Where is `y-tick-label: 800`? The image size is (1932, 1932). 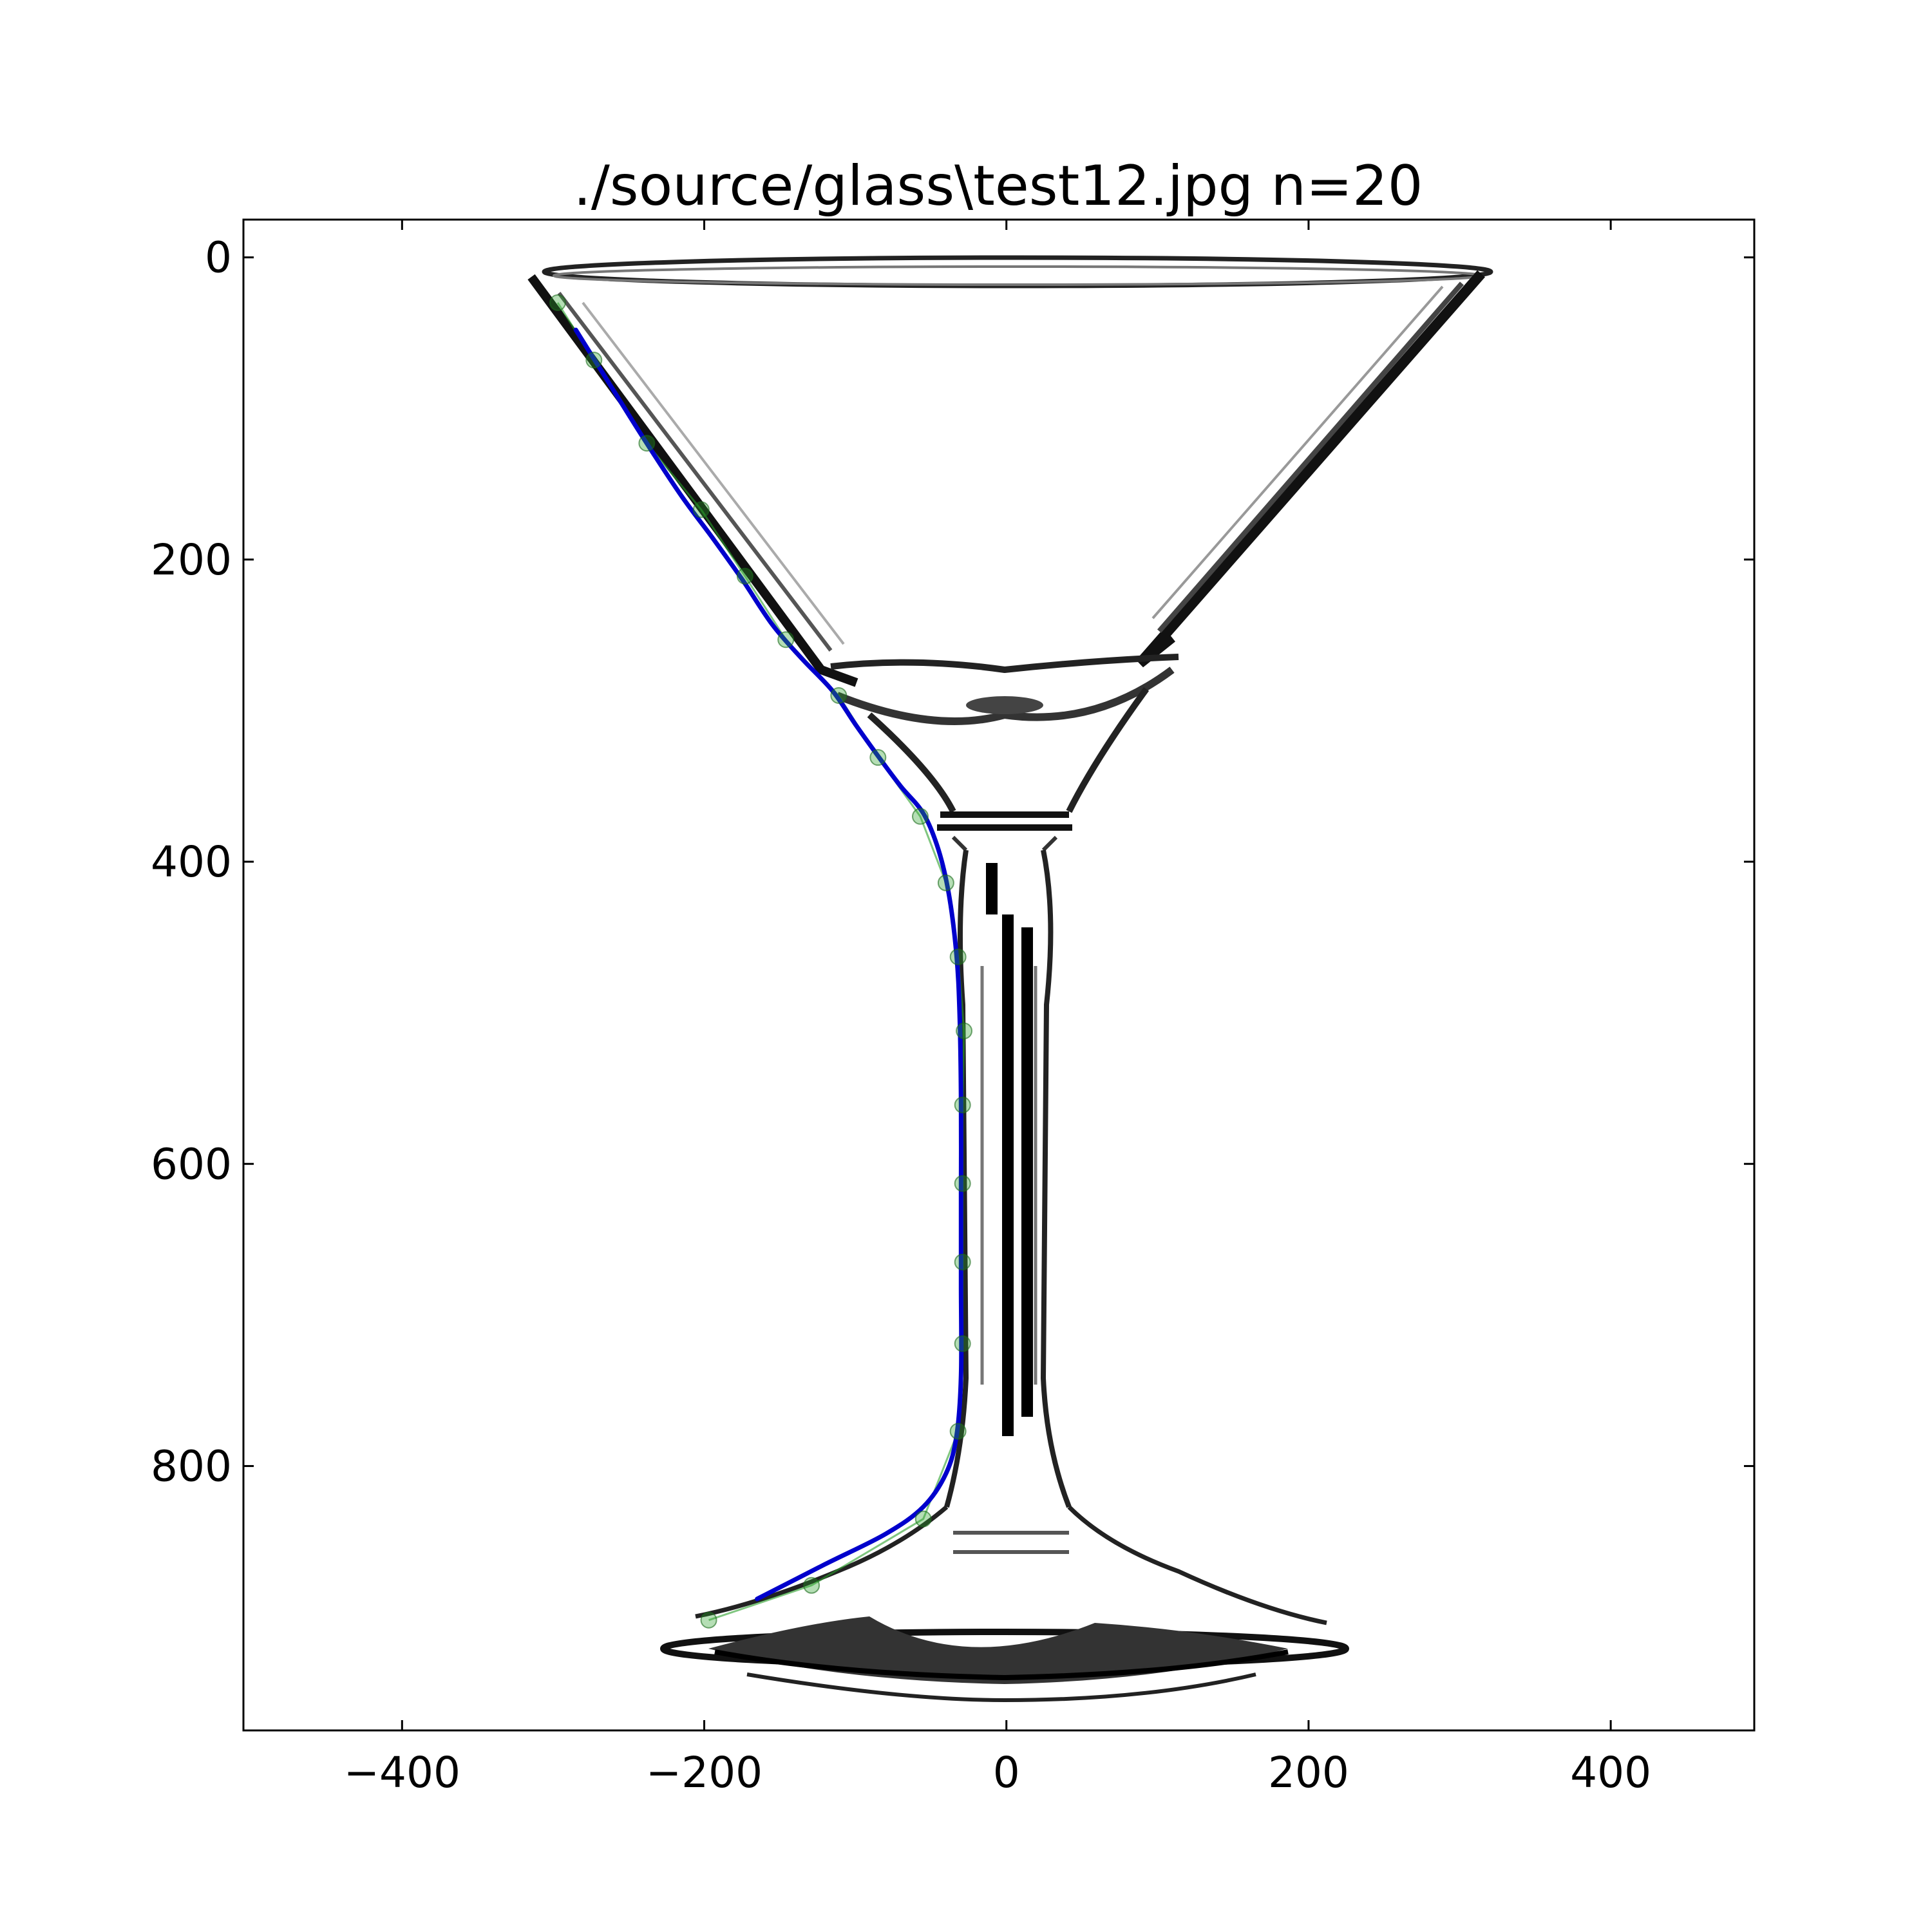 y-tick-label: 800 is located at coordinates (191, 1466).